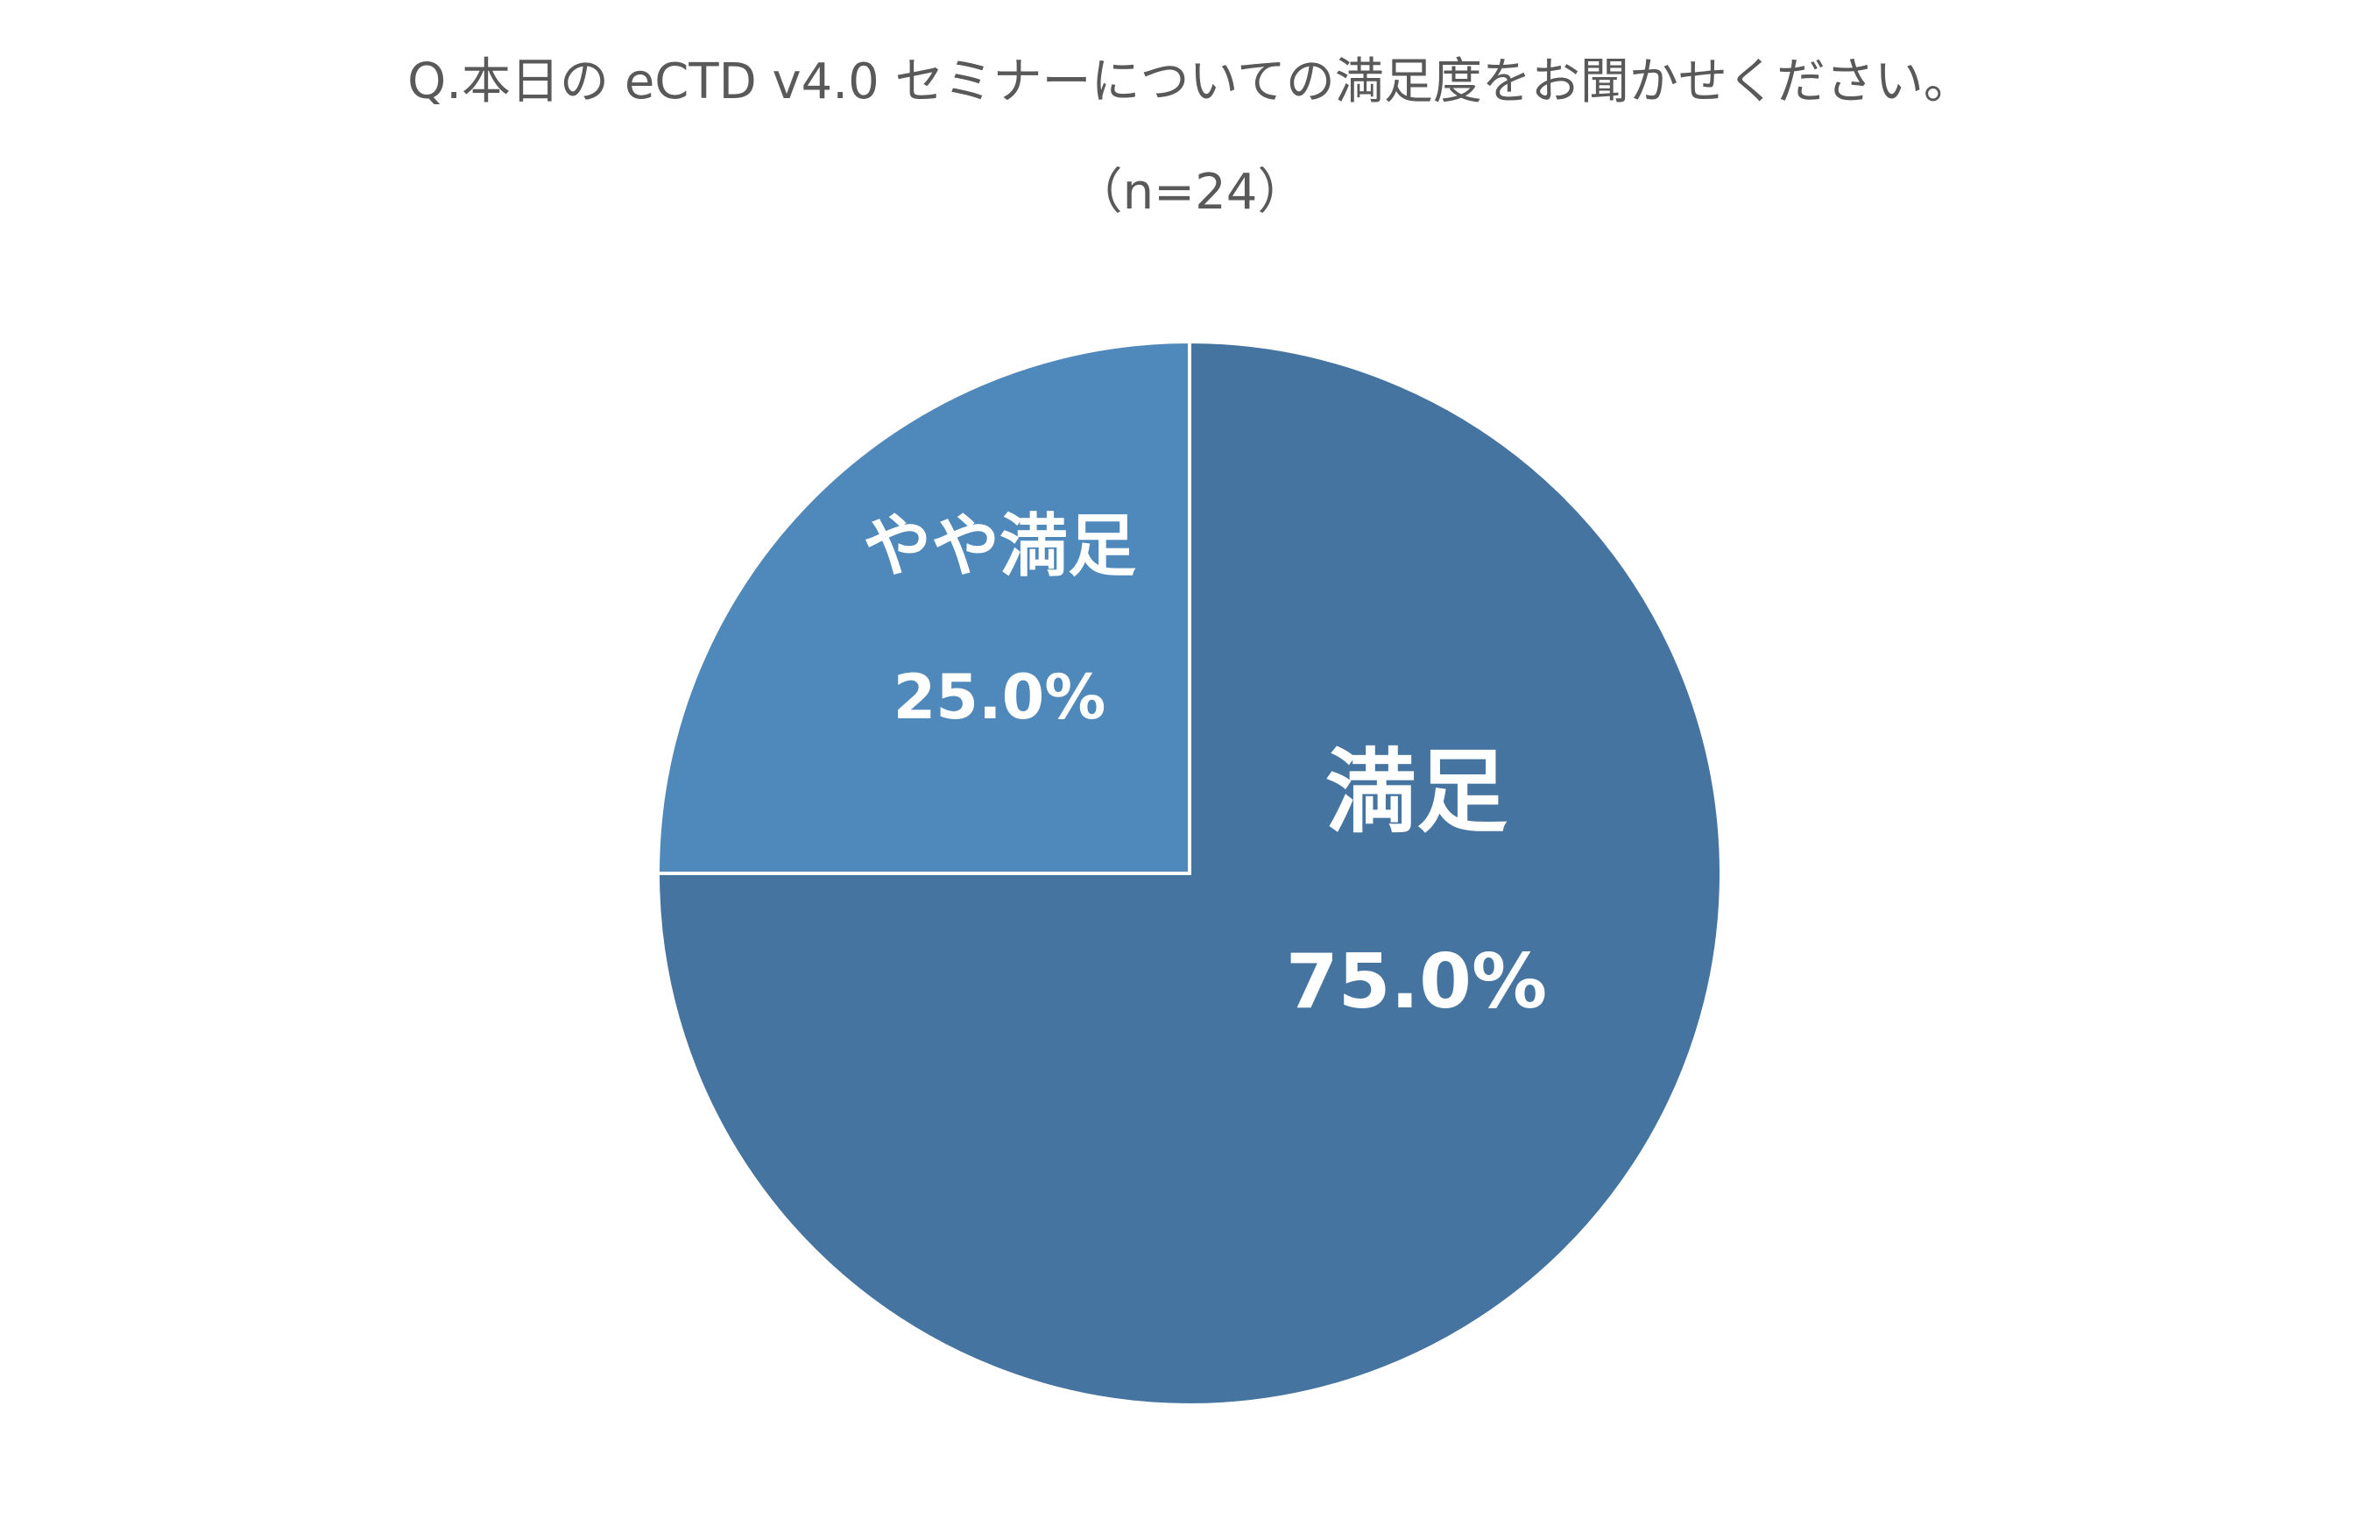 This screenshot has height=1540, width=2380. I want to click on slice-value-0: 75.0%, so click(1416, 982).